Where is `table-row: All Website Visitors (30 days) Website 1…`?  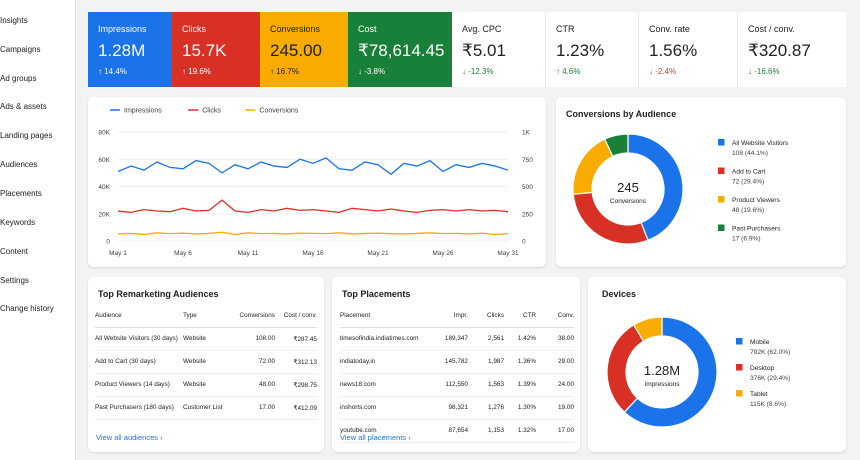
table-row: All Website Visitors (30 days) Website 1… is located at coordinates (206, 339).